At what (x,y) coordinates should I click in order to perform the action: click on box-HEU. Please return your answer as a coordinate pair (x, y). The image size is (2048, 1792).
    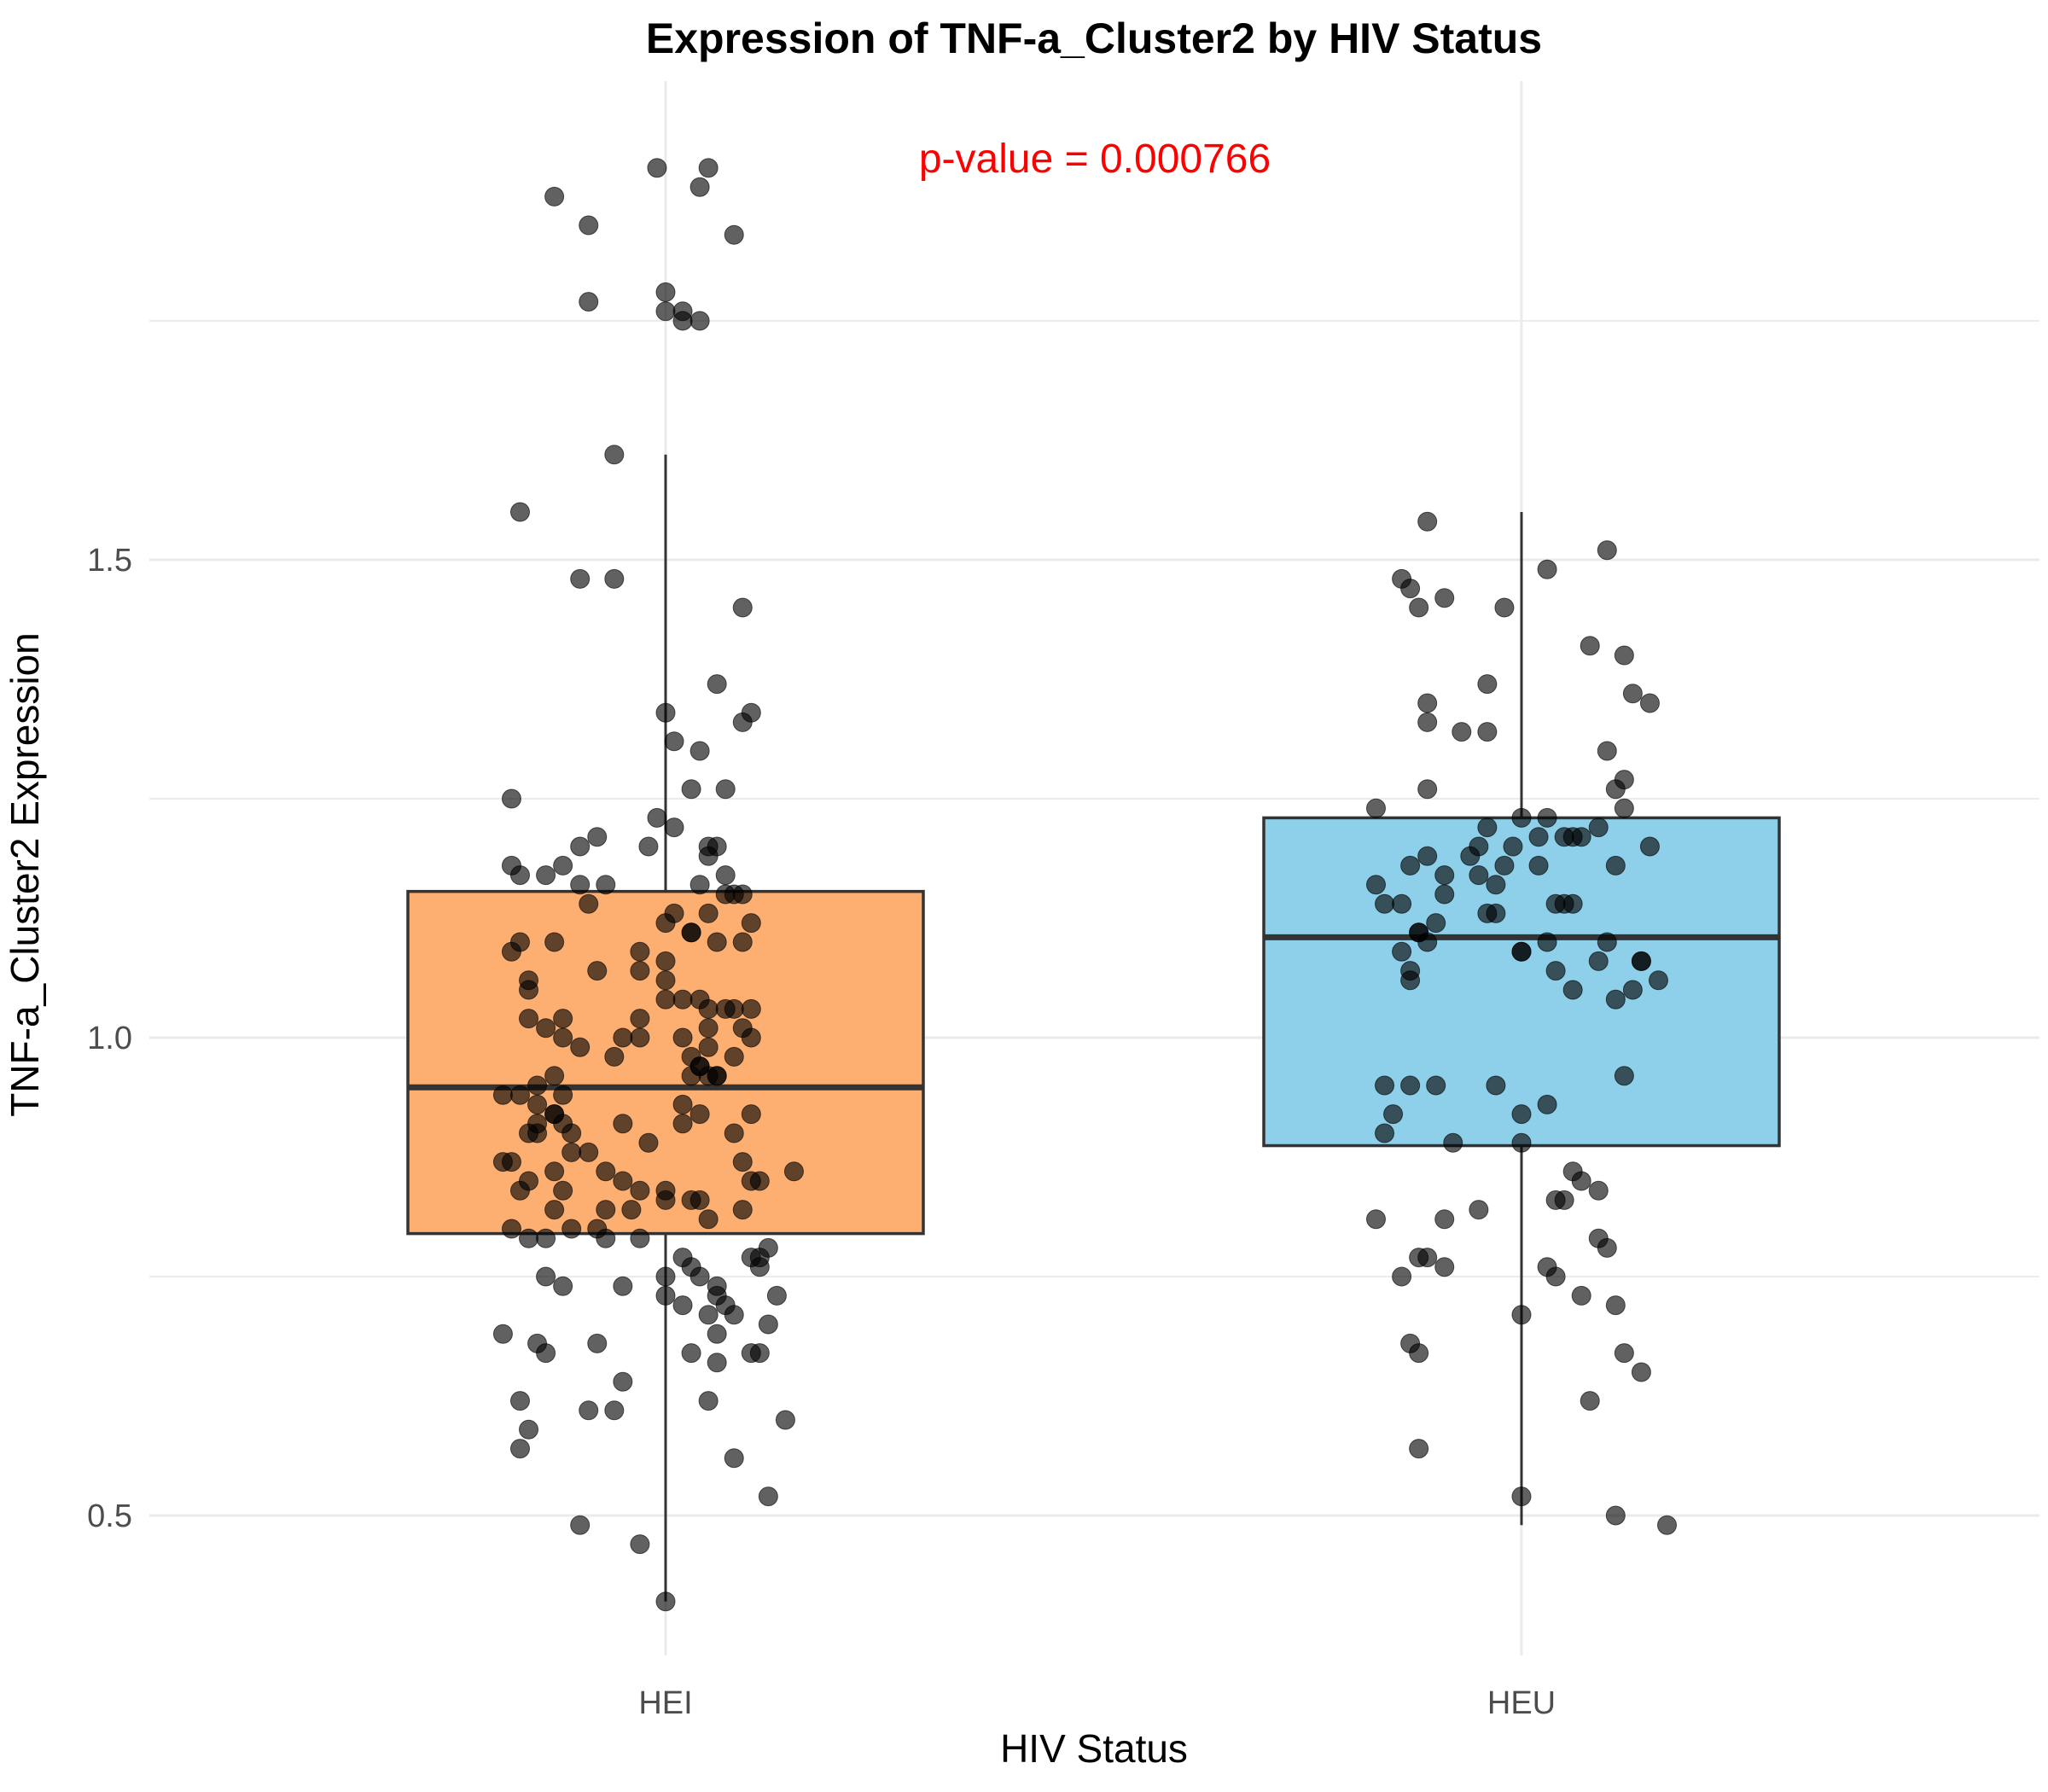
    Looking at the image, I should click on (1521, 982).